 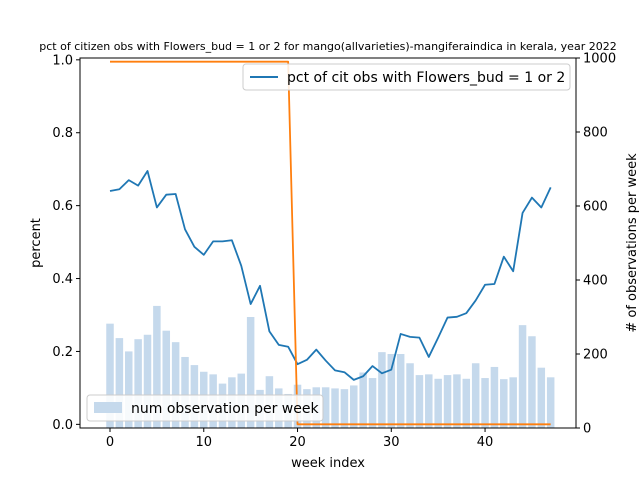 I want to click on legend-bar: num observation per week, so click(x=205, y=408).